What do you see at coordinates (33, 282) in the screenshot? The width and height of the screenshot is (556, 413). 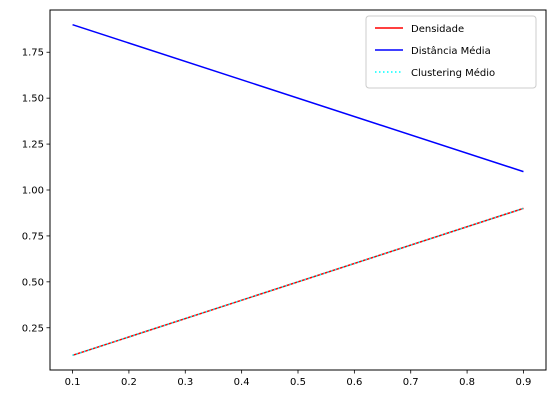 I see `y-tick-label: 0.50` at bounding box center [33, 282].